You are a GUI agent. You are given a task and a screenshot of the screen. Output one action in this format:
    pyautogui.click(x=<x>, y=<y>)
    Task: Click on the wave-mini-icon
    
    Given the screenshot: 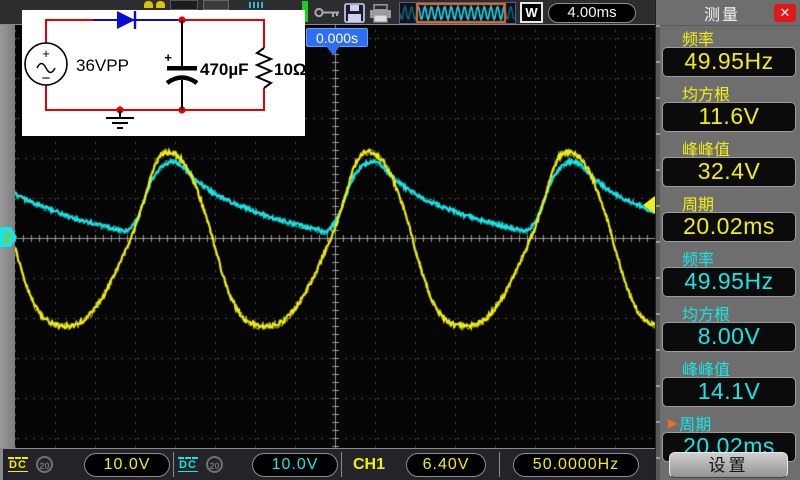 What is the action you would take?
    pyautogui.click(x=256, y=5)
    